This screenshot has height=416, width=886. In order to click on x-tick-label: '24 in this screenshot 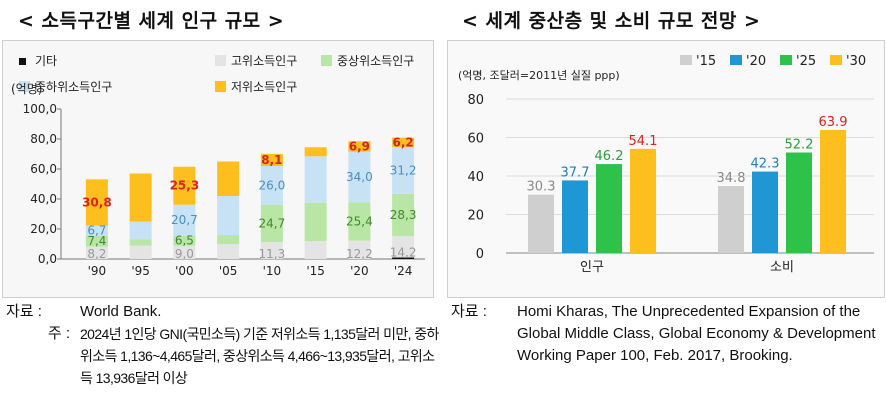, I will do `click(403, 271)`.